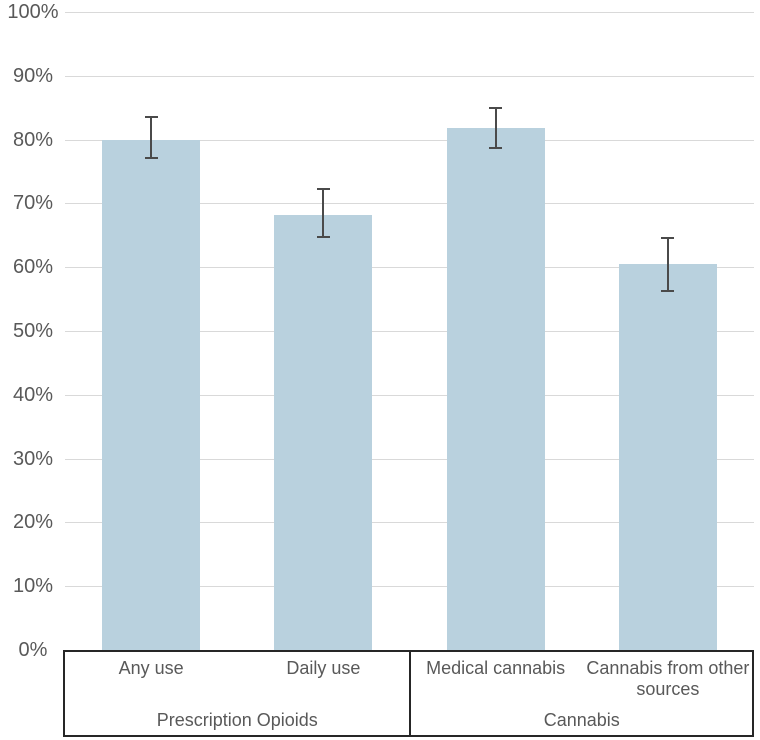 The image size is (760, 740). What do you see at coordinates (581, 720) in the screenshot?
I see `group-label-cannabis: Cannabis` at bounding box center [581, 720].